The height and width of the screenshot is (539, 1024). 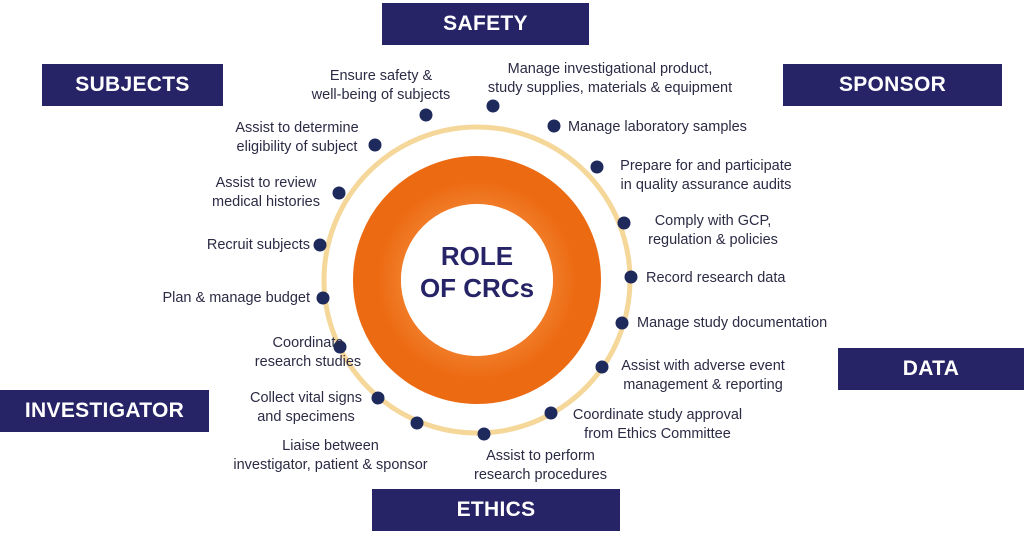 I want to click on role-label-line: Manage laboratory samples, so click(x=657, y=127).